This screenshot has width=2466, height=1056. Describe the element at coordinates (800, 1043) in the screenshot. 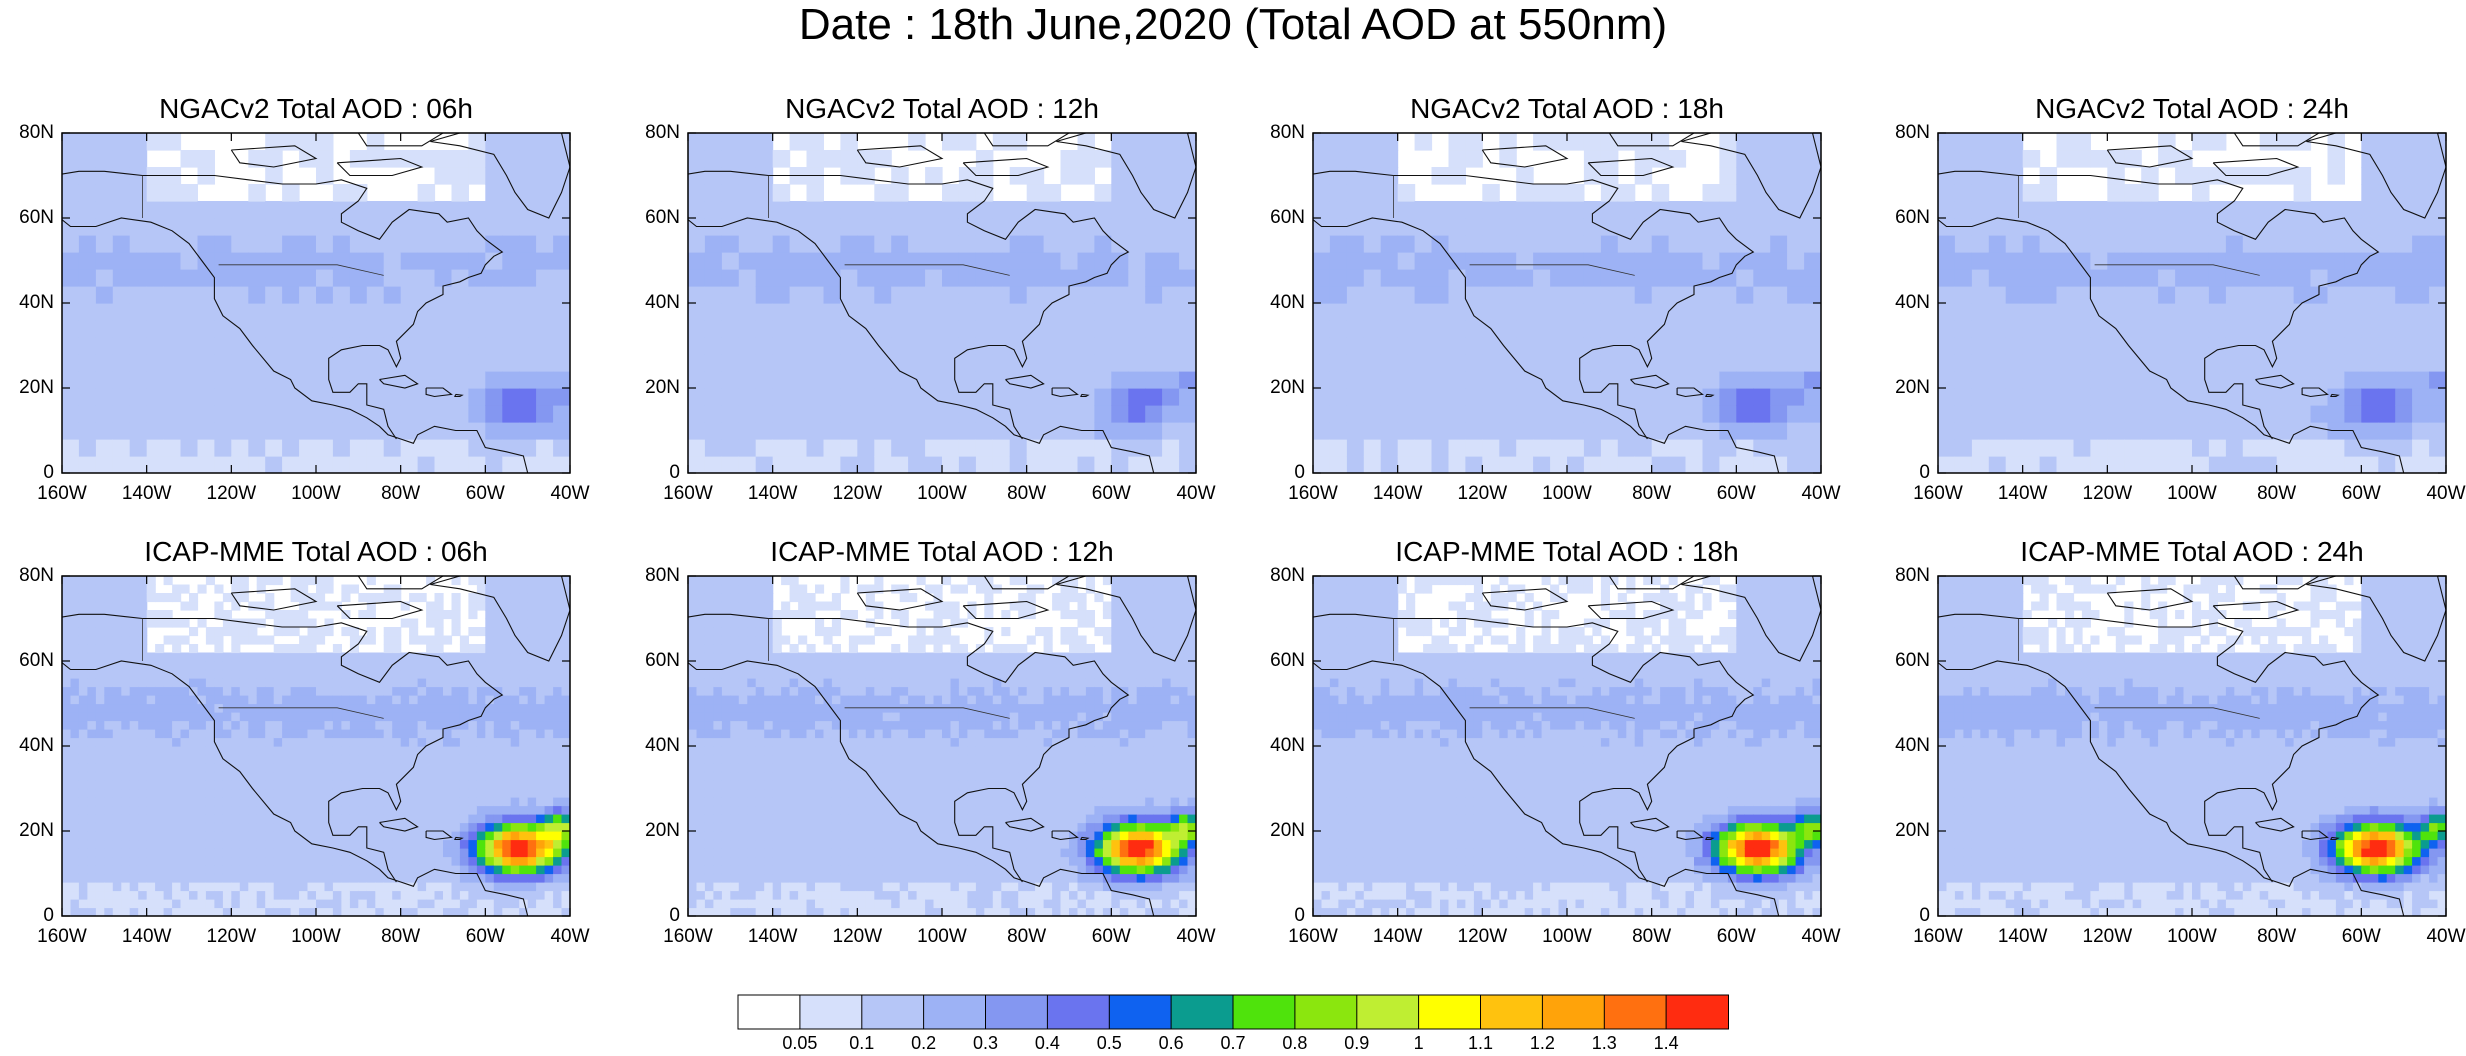

I see `colorbar-label: 0.05` at that location.